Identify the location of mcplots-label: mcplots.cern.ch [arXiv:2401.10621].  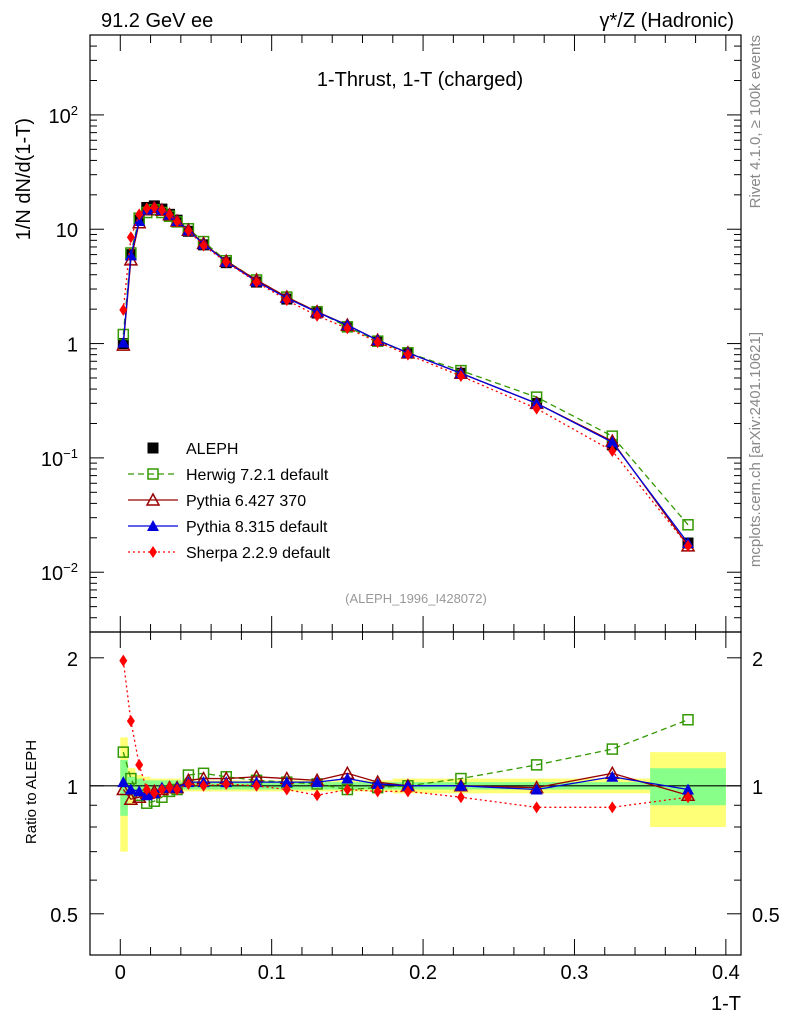
(755, 449).